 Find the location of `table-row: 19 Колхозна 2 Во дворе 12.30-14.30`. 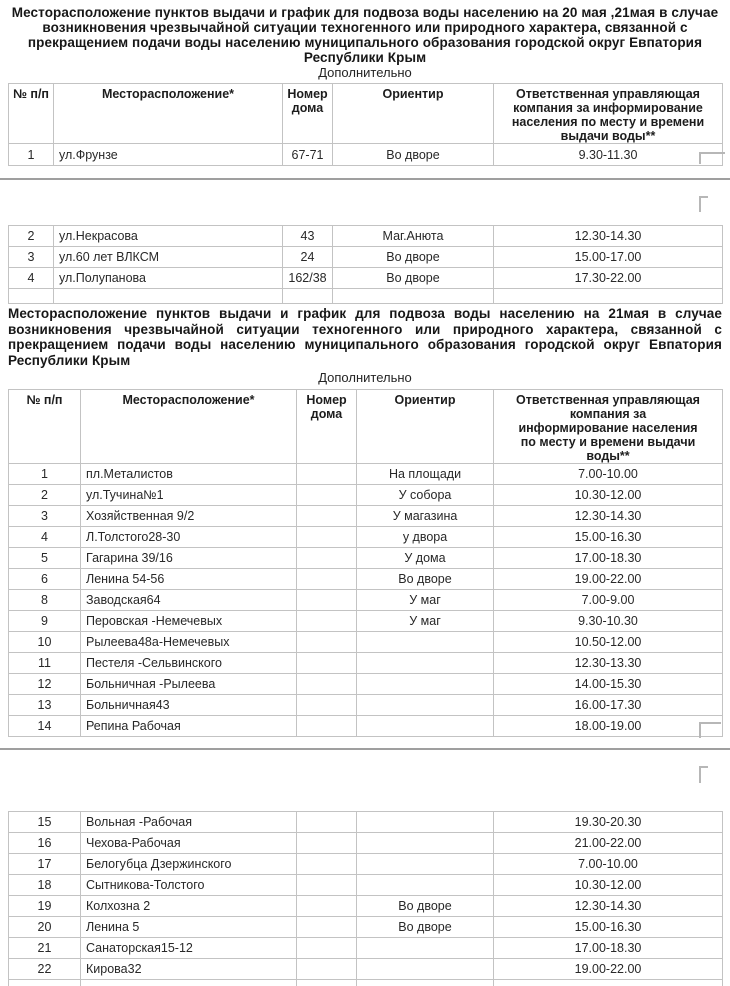

table-row: 19 Колхозна 2 Во дворе 12.30-14.30 is located at coordinates (365, 906).